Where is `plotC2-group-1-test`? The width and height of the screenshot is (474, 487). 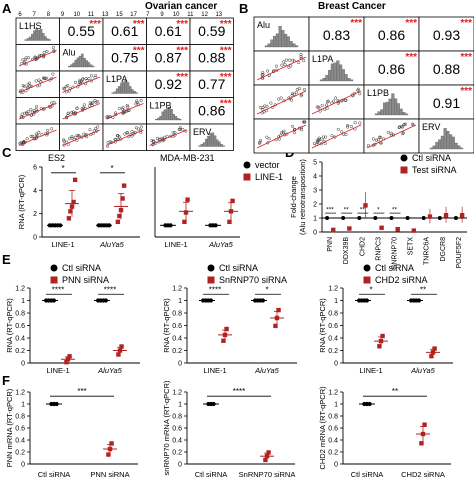
plotC2-group-1-test is located at coordinates (231, 211).